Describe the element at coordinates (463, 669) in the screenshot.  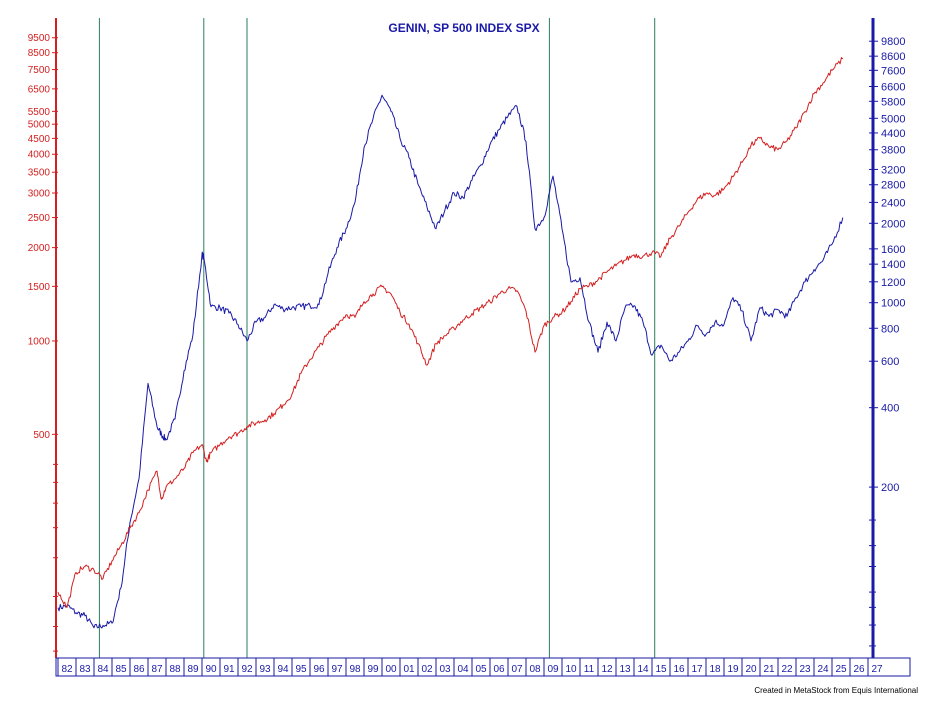
I see `x-tick-label-22: 04` at that location.